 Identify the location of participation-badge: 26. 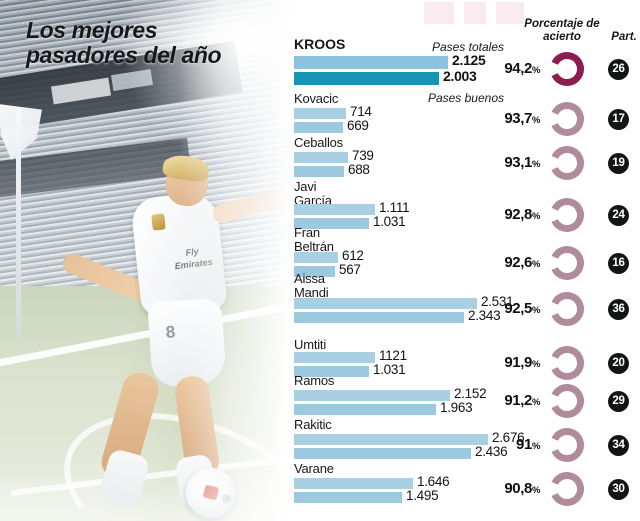
(618, 69).